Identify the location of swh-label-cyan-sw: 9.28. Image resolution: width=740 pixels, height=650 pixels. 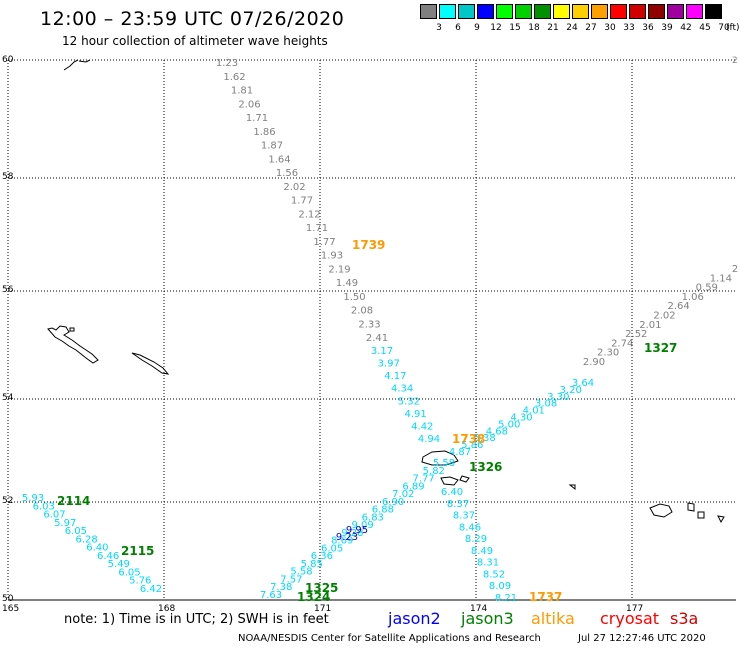
(352, 533).